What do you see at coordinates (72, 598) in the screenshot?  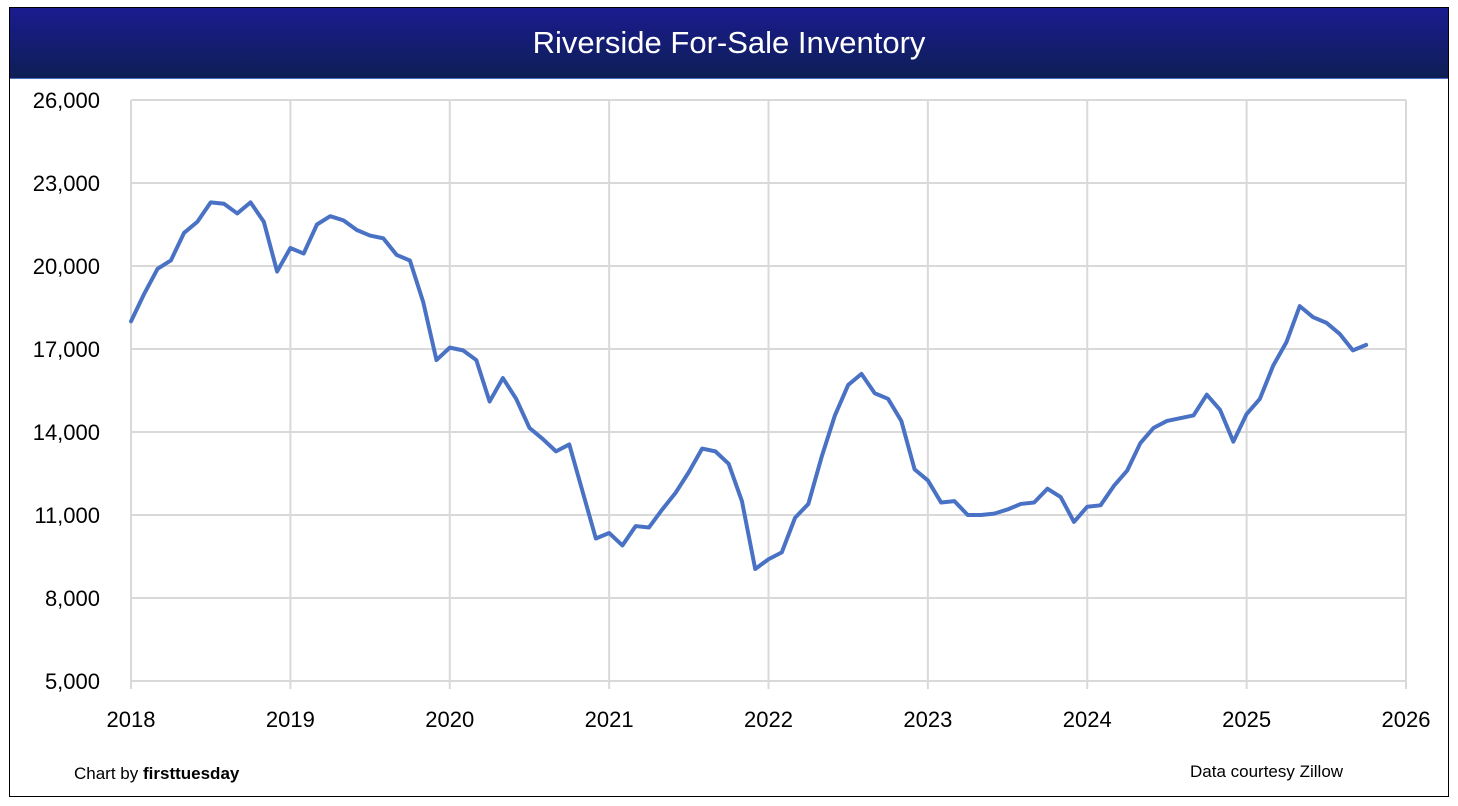 I see `y-tick-label: 8,000` at bounding box center [72, 598].